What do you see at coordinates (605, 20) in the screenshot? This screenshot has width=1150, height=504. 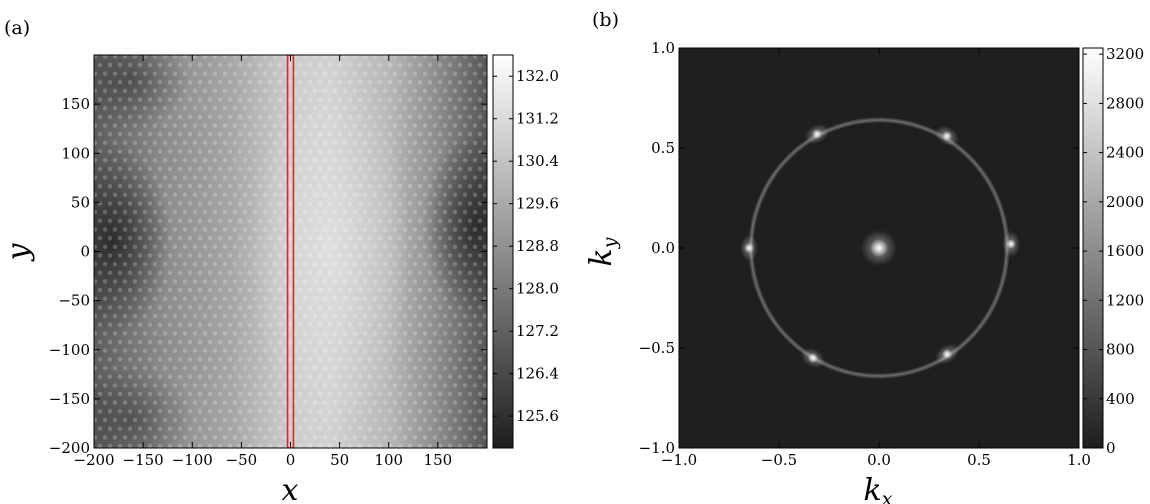 I see `panel-b-label: (b)` at bounding box center [605, 20].